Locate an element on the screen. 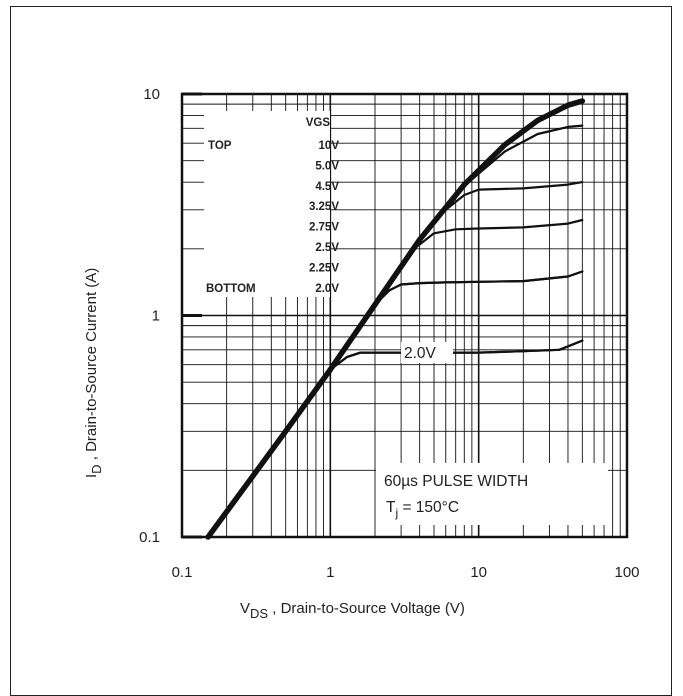  legend-entry: 2.25V is located at coordinates (324, 268).